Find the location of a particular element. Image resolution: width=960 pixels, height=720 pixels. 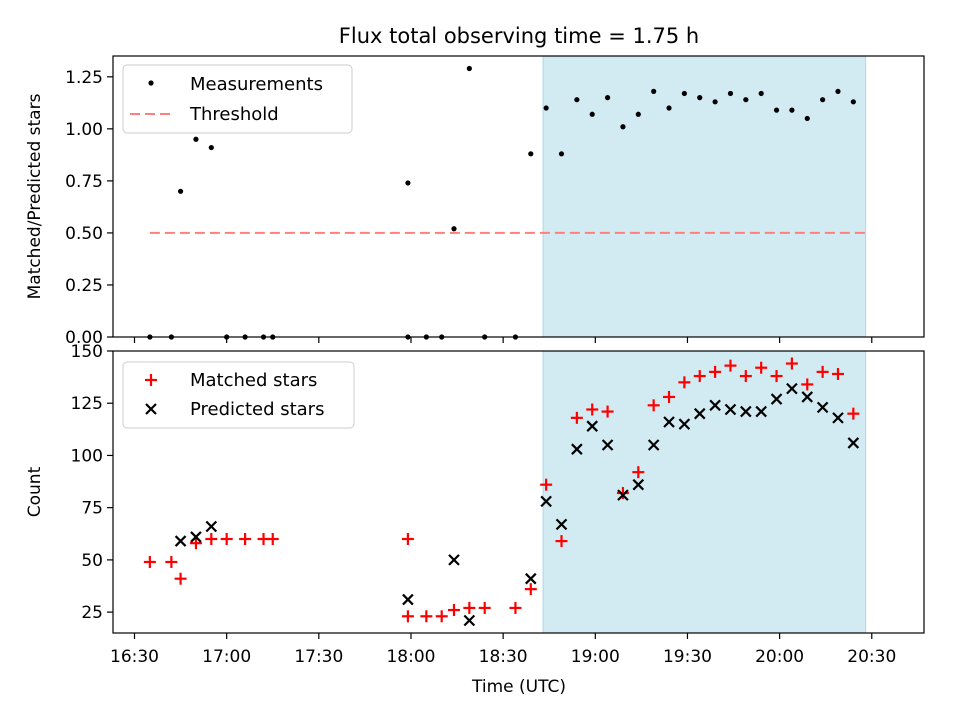

legend-label-predicted: Predicted stars is located at coordinates (257, 409).